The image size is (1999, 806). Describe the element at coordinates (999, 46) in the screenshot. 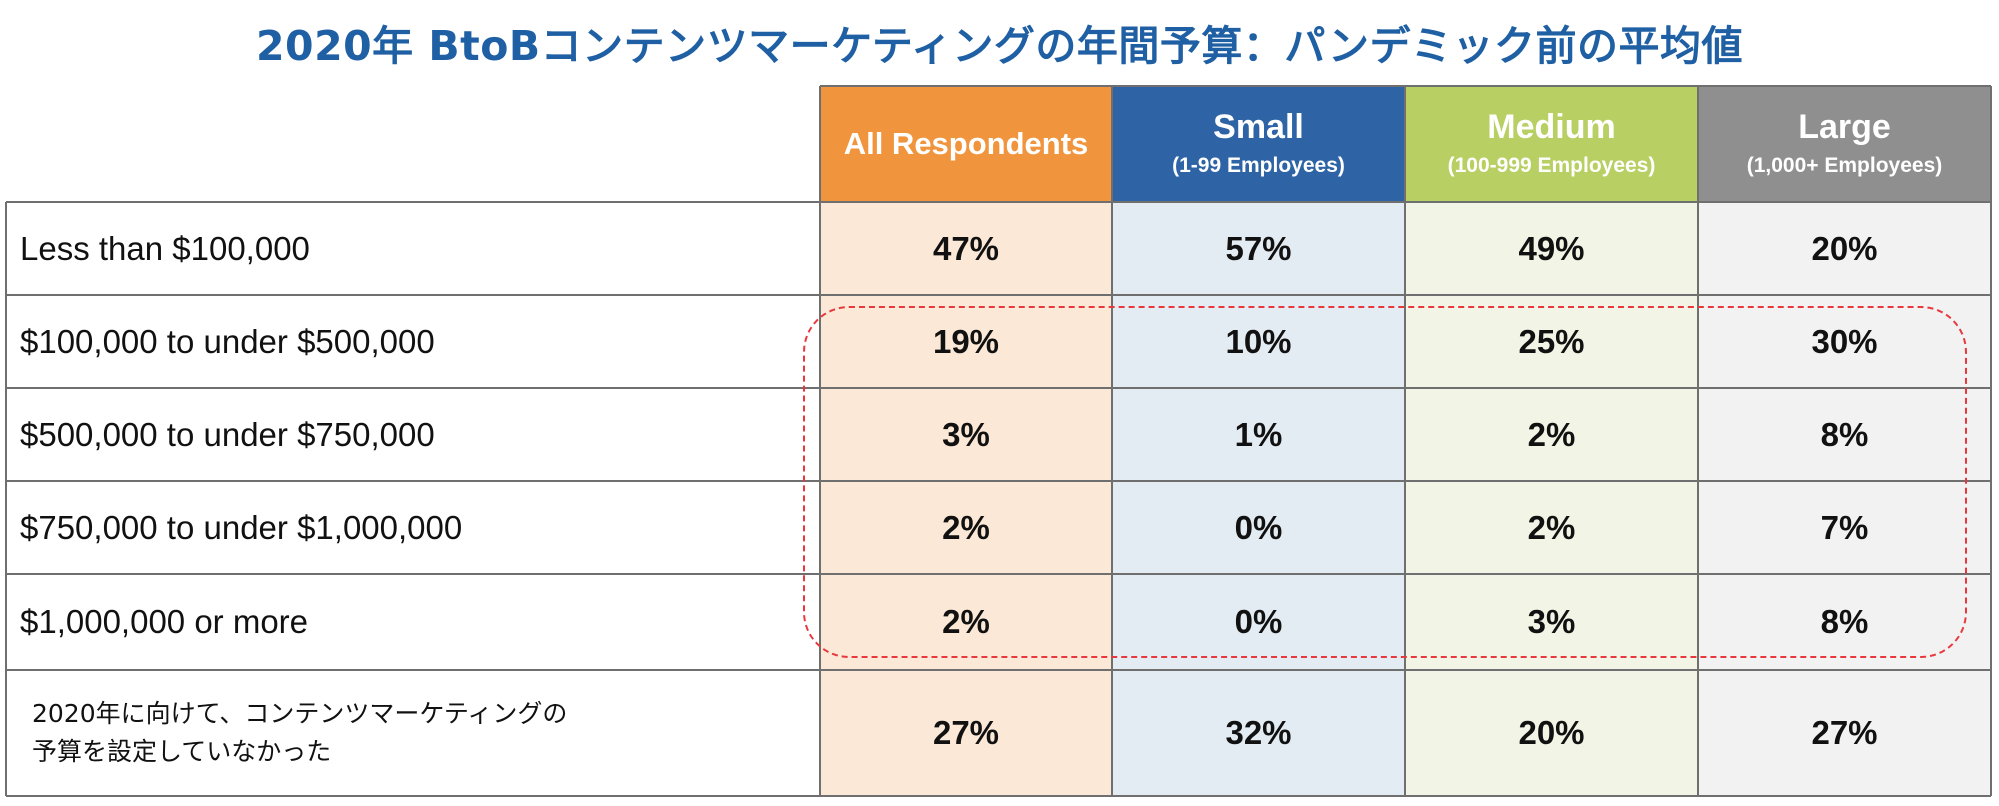

I see `chart-title: 2020年 BtoBコンテンツマーケティングの年間予算：パンデミック前の平均値` at that location.